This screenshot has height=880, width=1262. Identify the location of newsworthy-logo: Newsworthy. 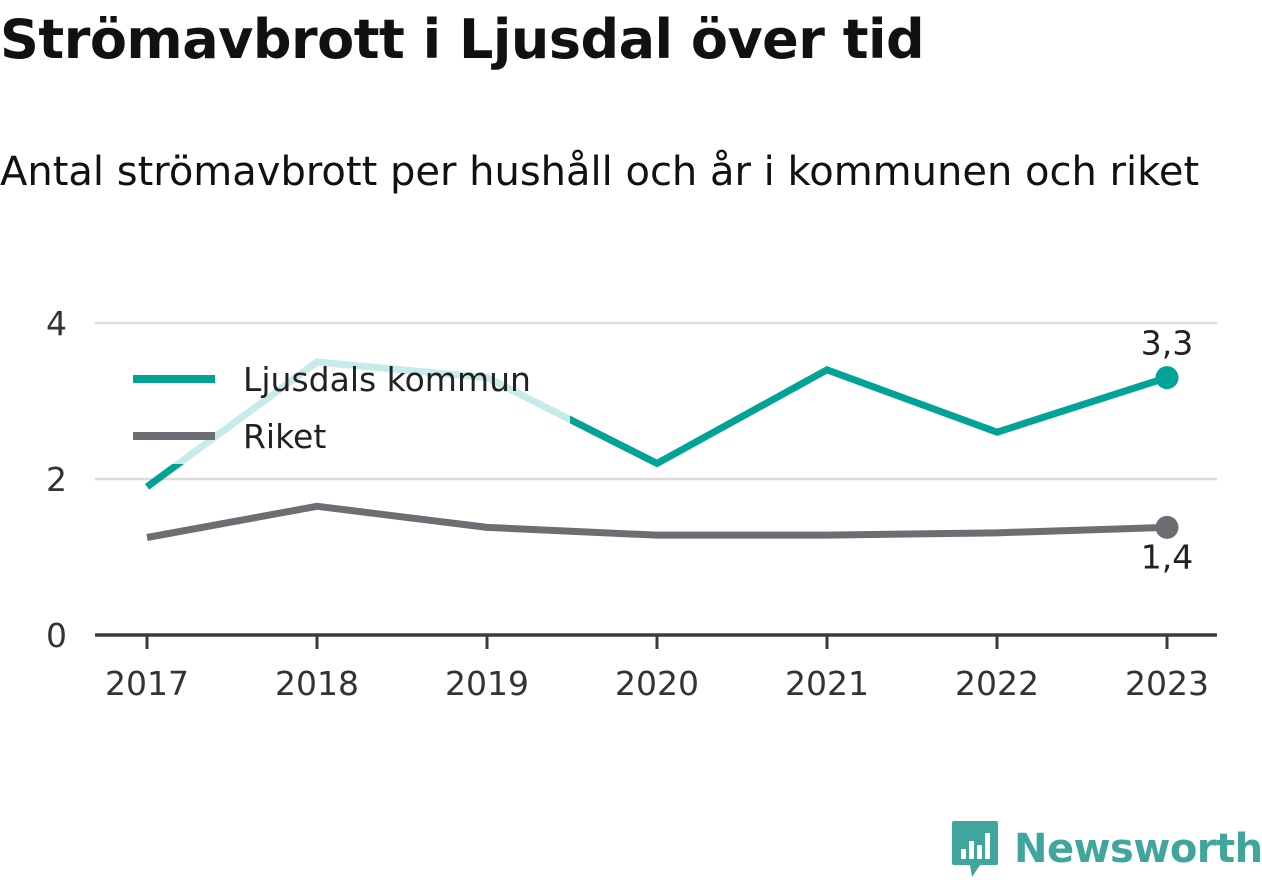
(1106, 849).